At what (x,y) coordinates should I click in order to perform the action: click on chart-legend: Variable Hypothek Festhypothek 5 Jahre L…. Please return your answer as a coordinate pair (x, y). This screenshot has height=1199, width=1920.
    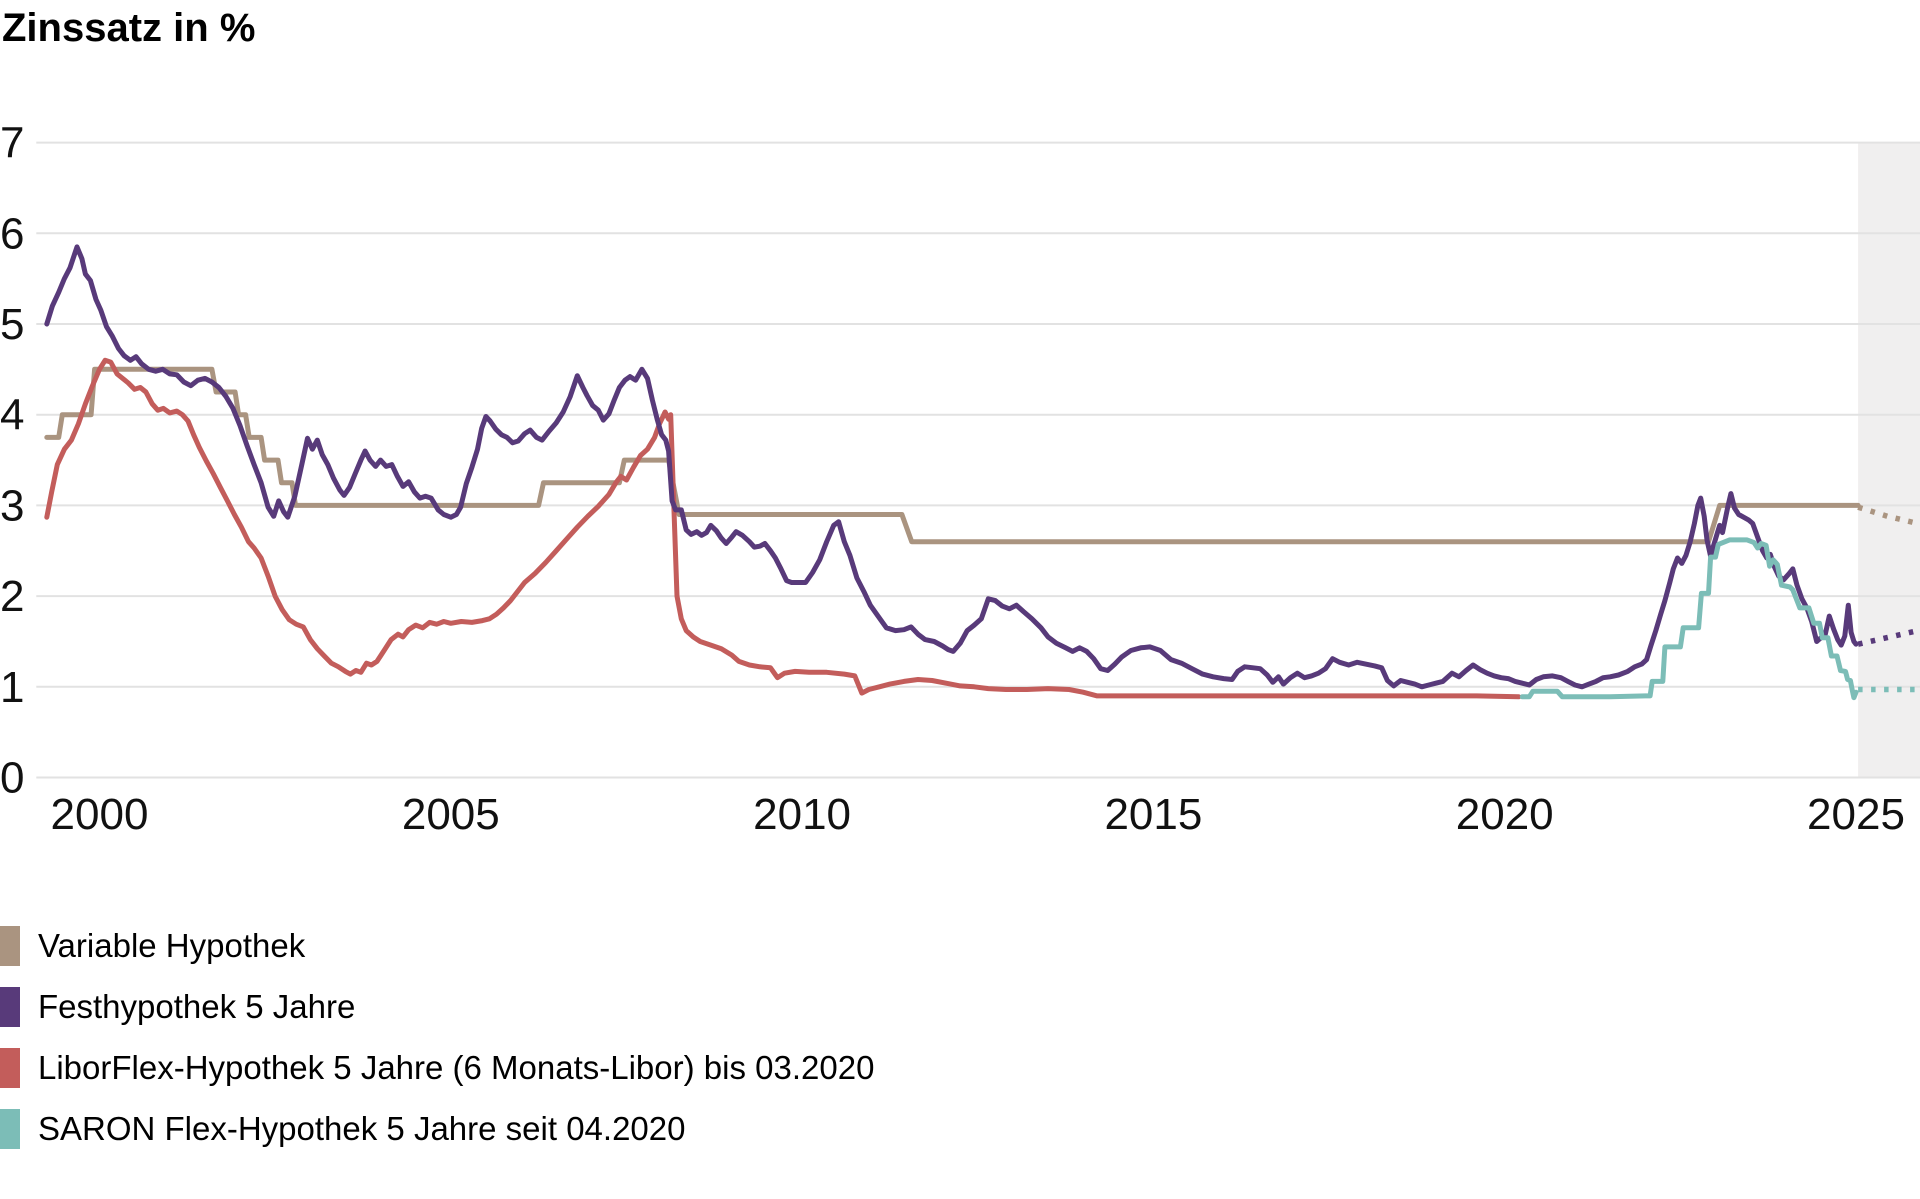
    Looking at the image, I should click on (437, 1048).